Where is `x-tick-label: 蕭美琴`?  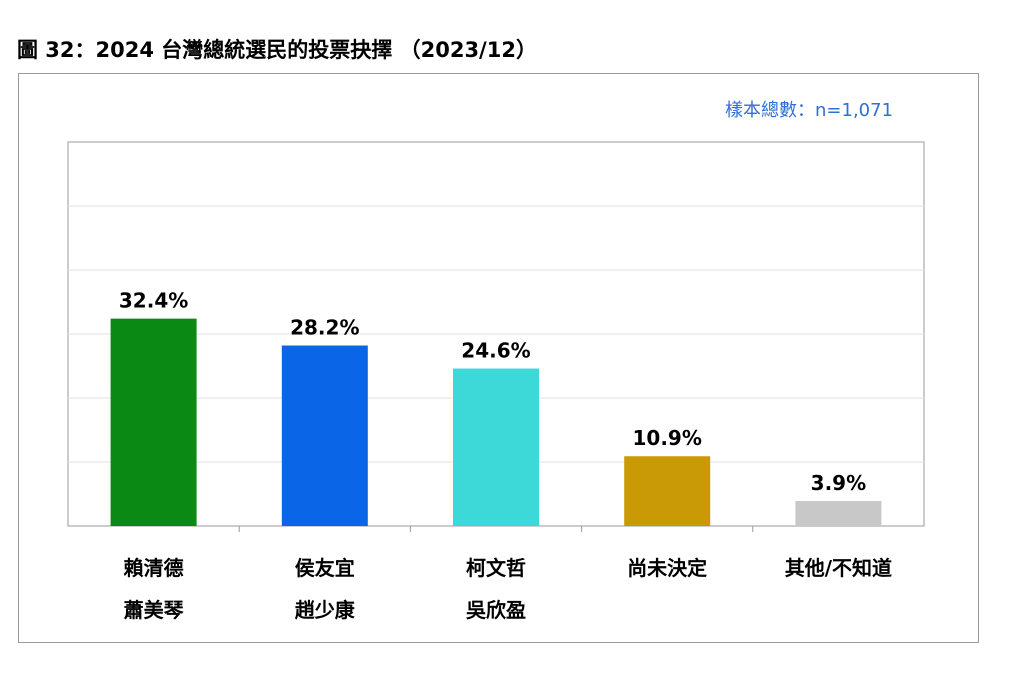
x-tick-label: 蕭美琴 is located at coordinates (154, 610).